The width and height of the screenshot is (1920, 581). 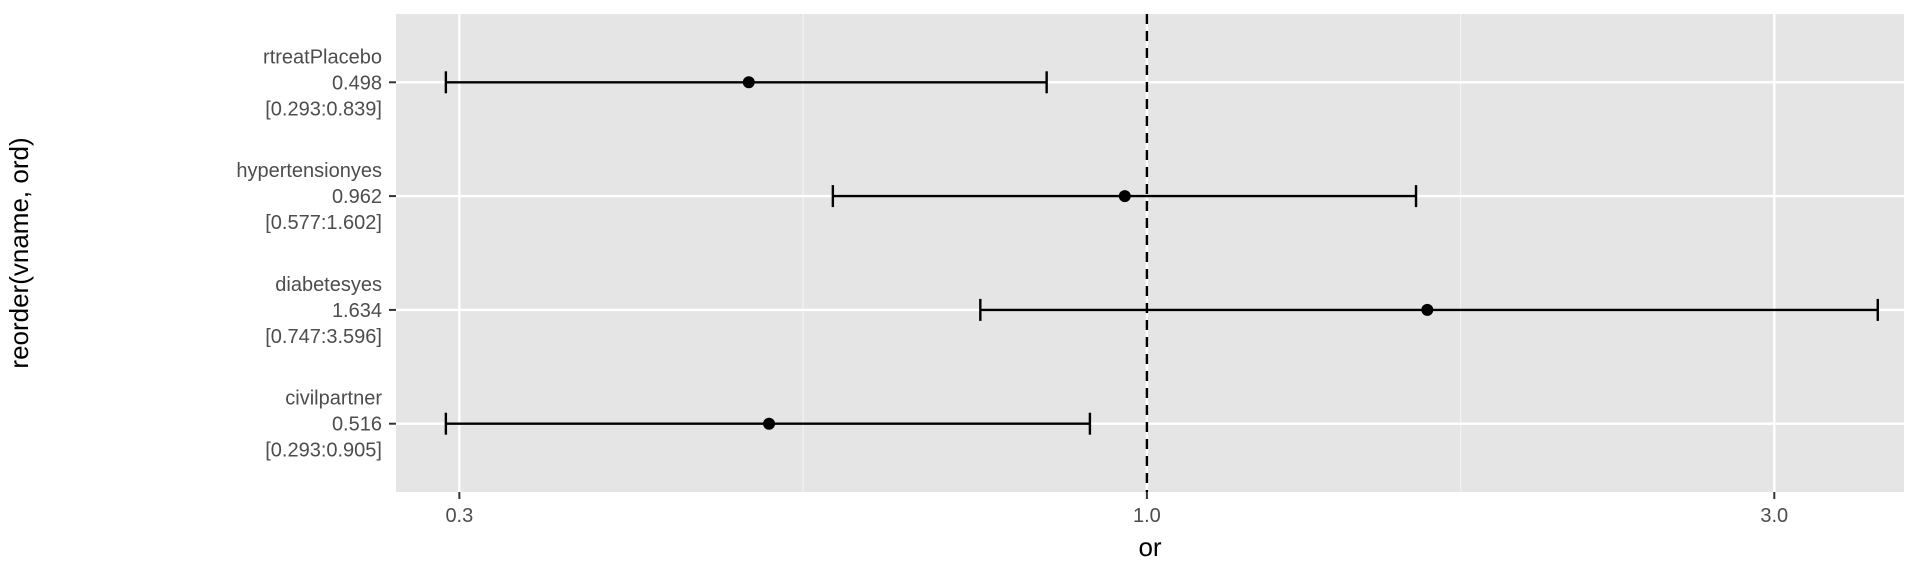 What do you see at coordinates (323, 451) in the screenshot?
I see `y-label-ci: [0.293:0.905]` at bounding box center [323, 451].